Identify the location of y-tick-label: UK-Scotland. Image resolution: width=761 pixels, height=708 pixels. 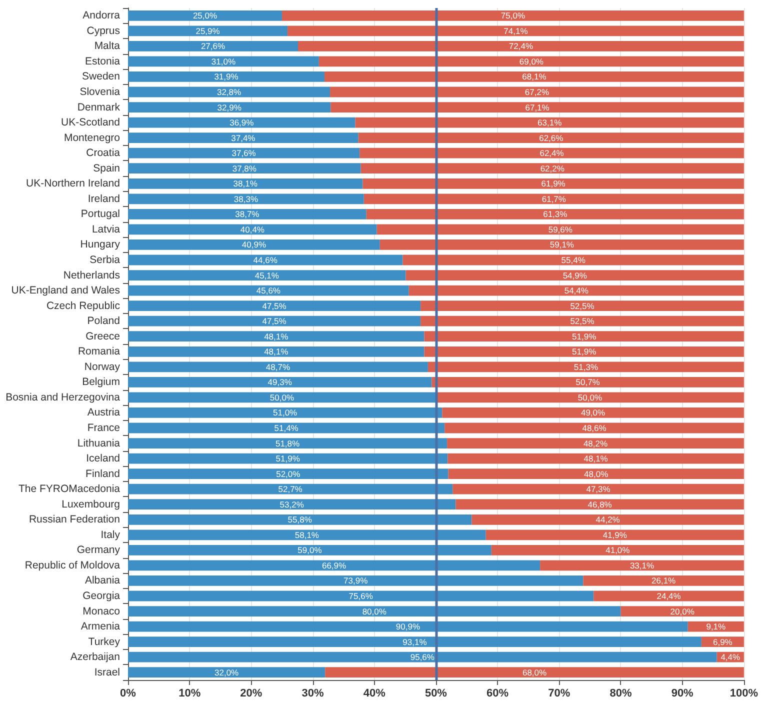
(90, 122).